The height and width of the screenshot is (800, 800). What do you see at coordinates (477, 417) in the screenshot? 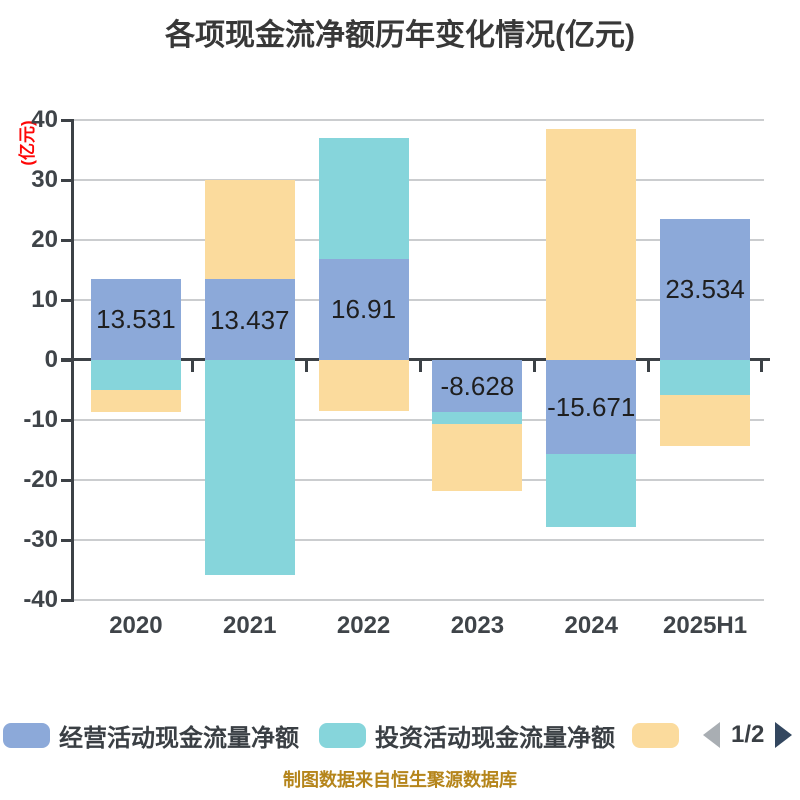
I see `bar-segment-2023-s1` at bounding box center [477, 417].